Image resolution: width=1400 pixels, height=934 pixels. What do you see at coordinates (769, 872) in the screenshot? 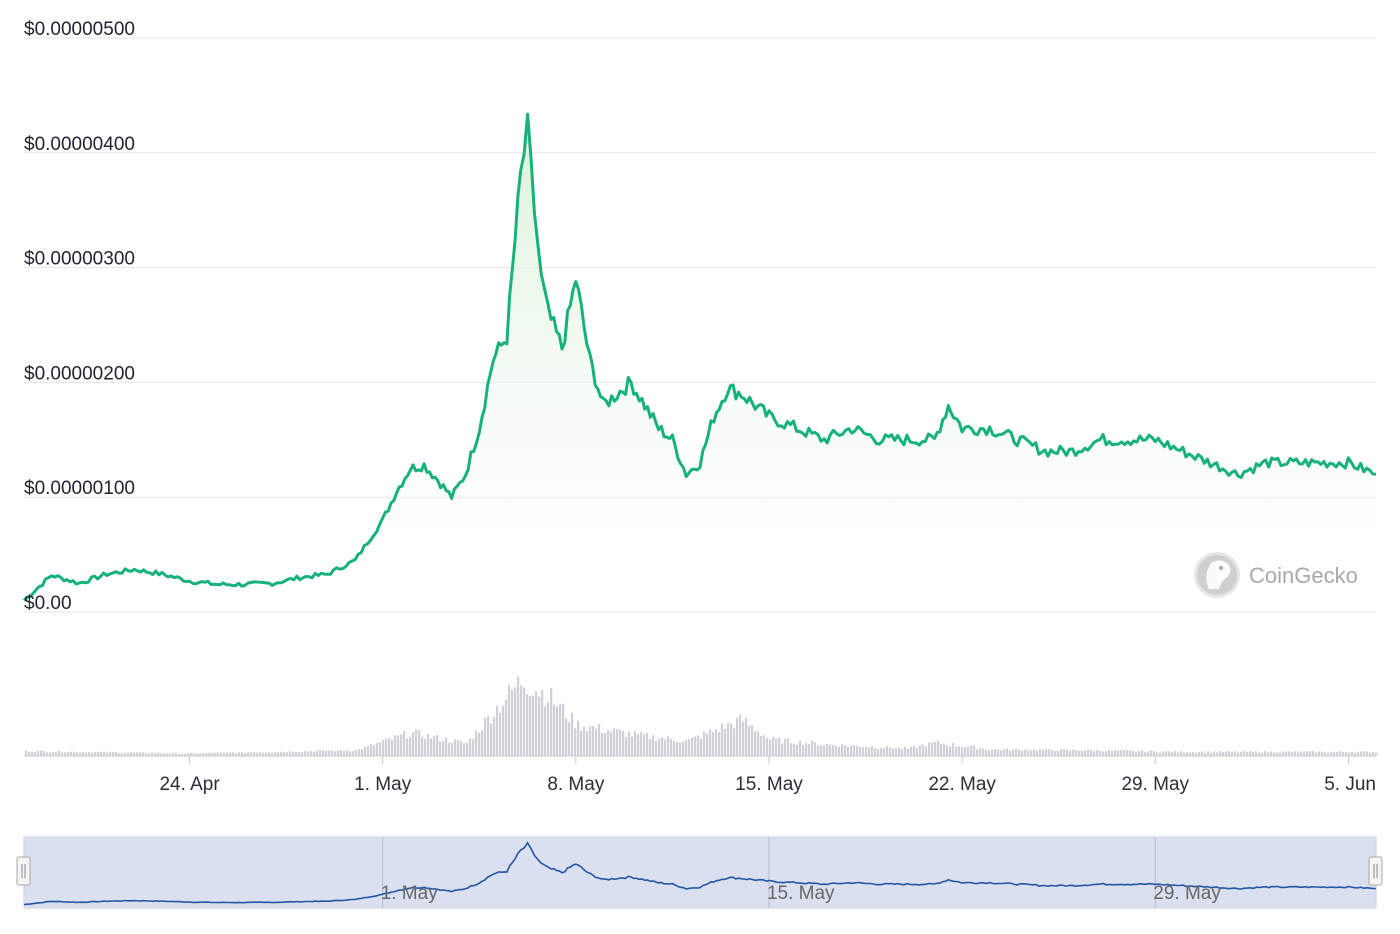
I see `navigator-gridlines` at bounding box center [769, 872].